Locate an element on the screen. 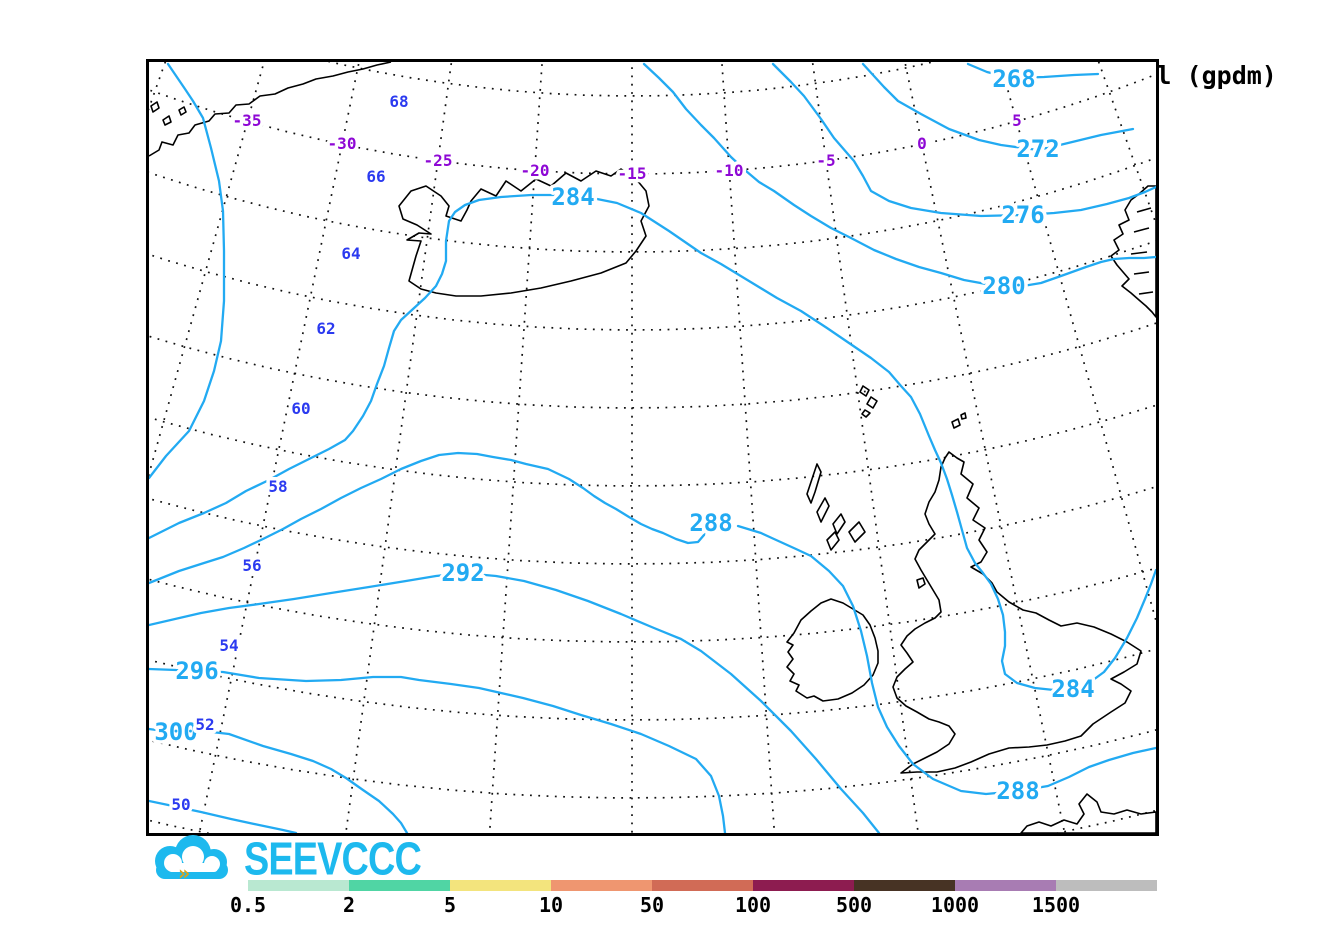 The image size is (1324, 925). lat-label-58: 58 is located at coordinates (277, 486).